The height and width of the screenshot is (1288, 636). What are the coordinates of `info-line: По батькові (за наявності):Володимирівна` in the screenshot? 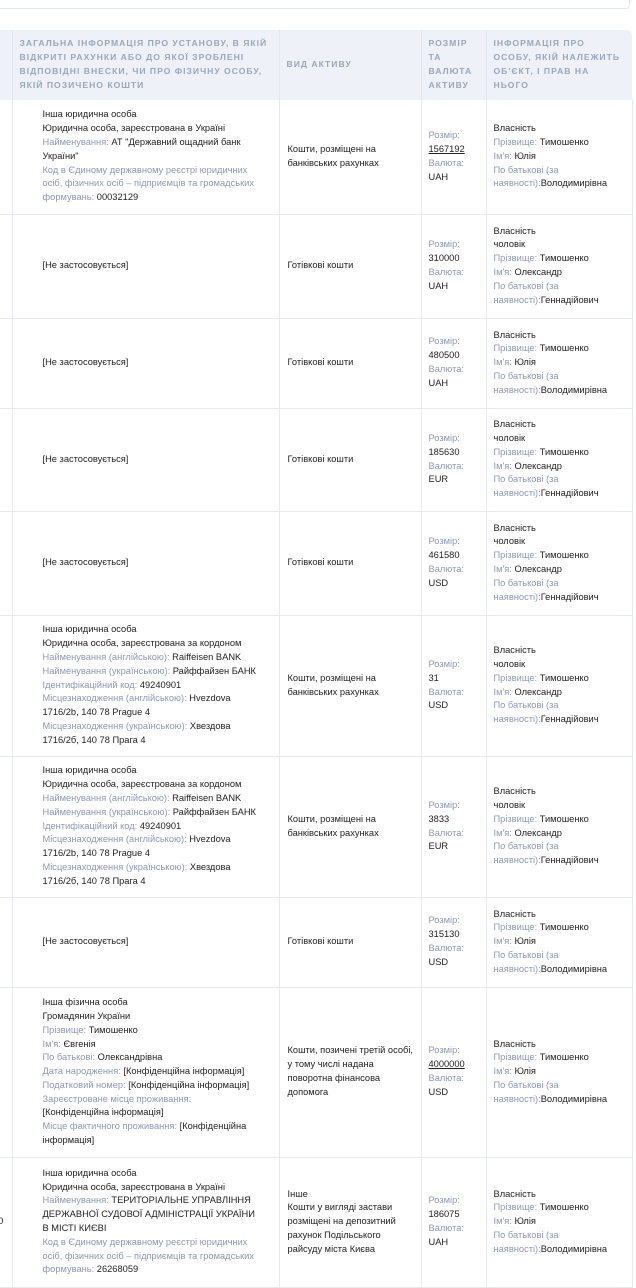 It's located at (559, 178).